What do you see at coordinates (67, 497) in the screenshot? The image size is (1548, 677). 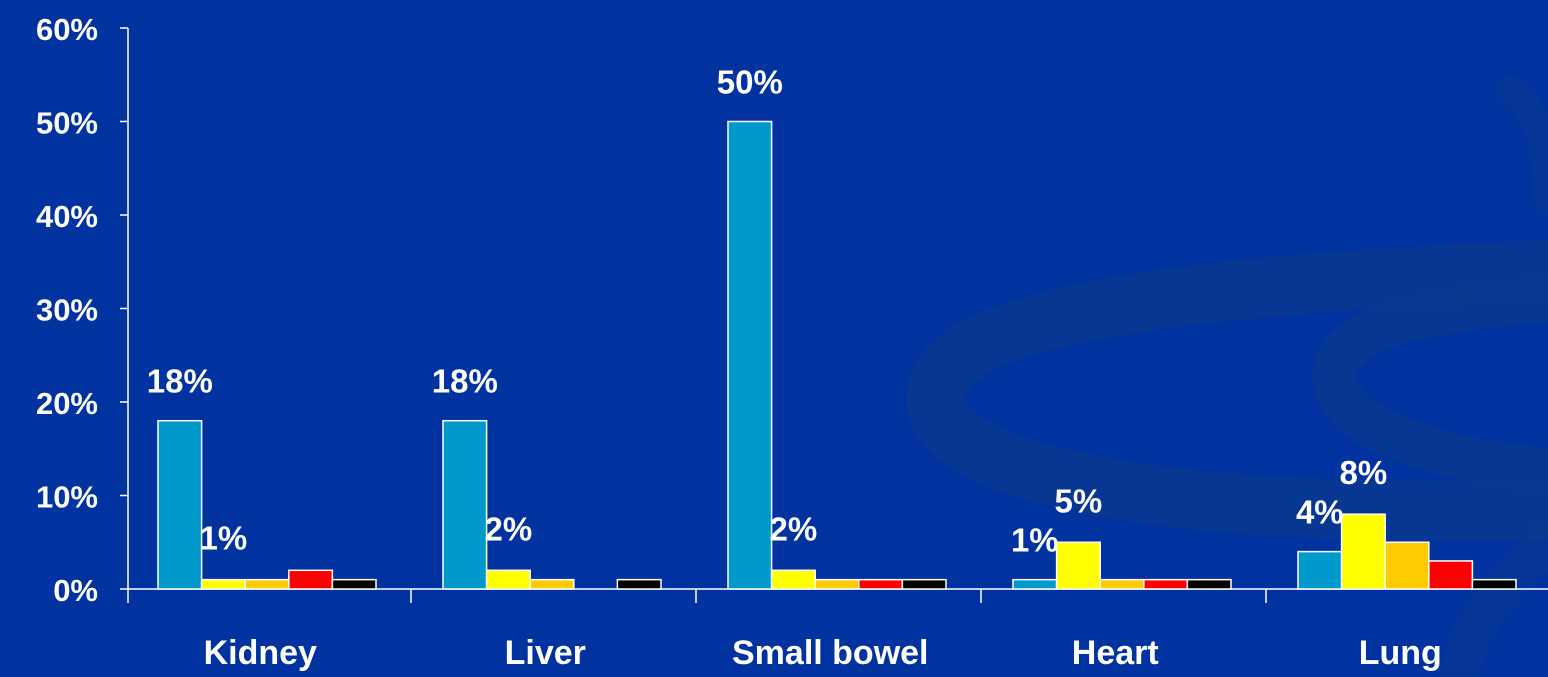 I see `y-tick-label: 10%` at bounding box center [67, 497].